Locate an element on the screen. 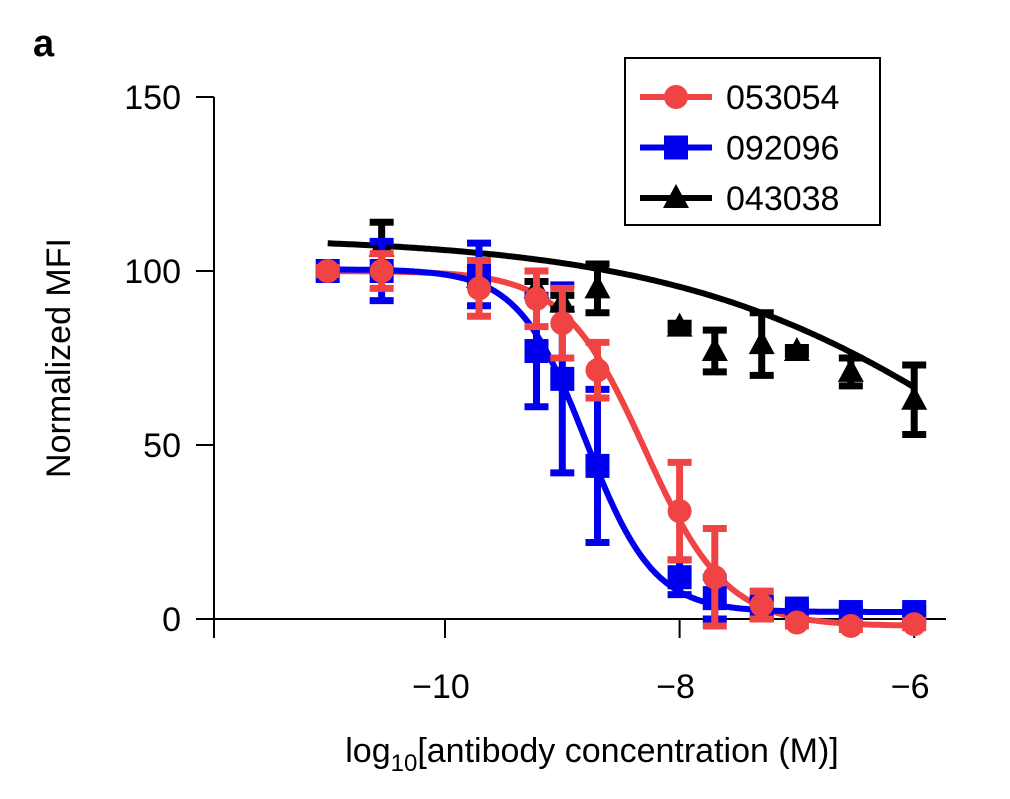 Image resolution: width=1010 pixels, height=799 pixels. x-axis-label-rest: [antibody concentration (M)] is located at coordinates (627, 751).